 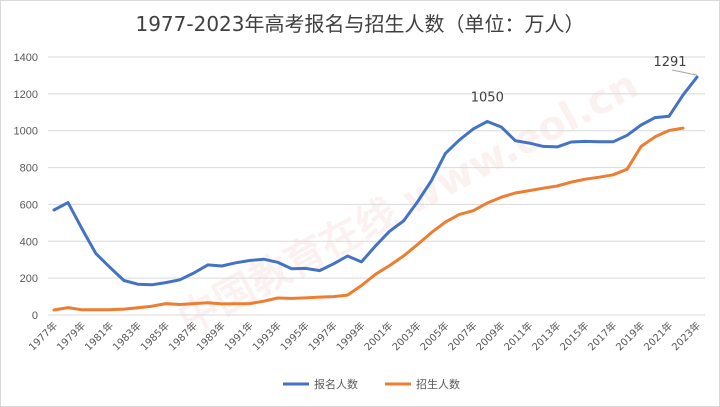 I want to click on x-tick-label: 2013年, so click(x=546, y=336).